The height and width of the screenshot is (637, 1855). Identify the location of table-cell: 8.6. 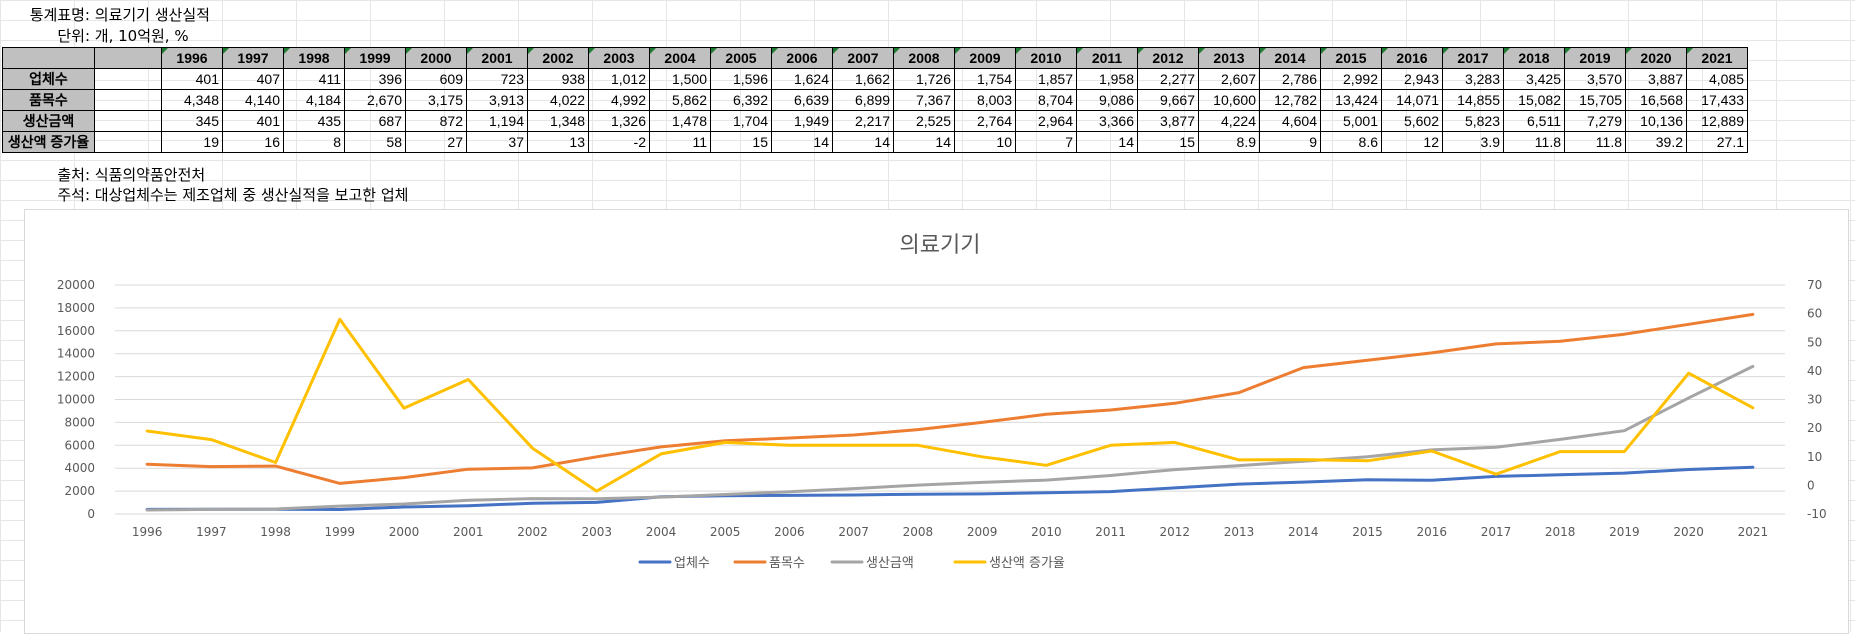
(1351, 142).